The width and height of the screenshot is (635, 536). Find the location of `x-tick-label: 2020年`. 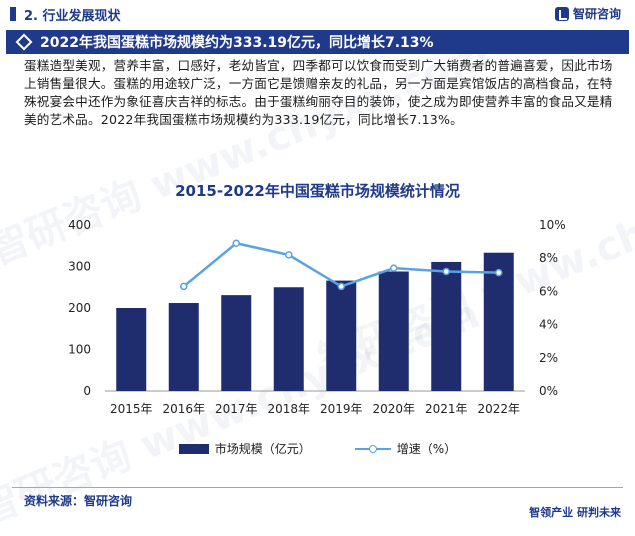

x-tick-label: 2020年 is located at coordinates (393, 409).